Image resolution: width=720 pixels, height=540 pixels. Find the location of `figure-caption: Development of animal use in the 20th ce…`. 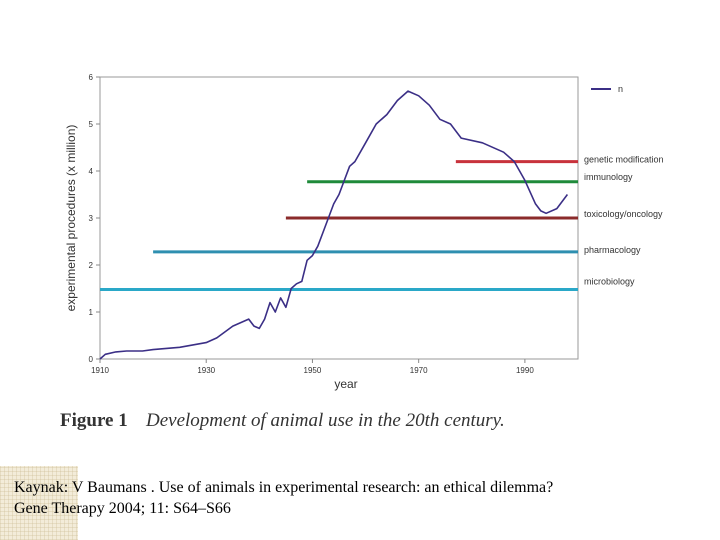

figure-caption: Development of animal use in the 20th ce… is located at coordinates (325, 420).